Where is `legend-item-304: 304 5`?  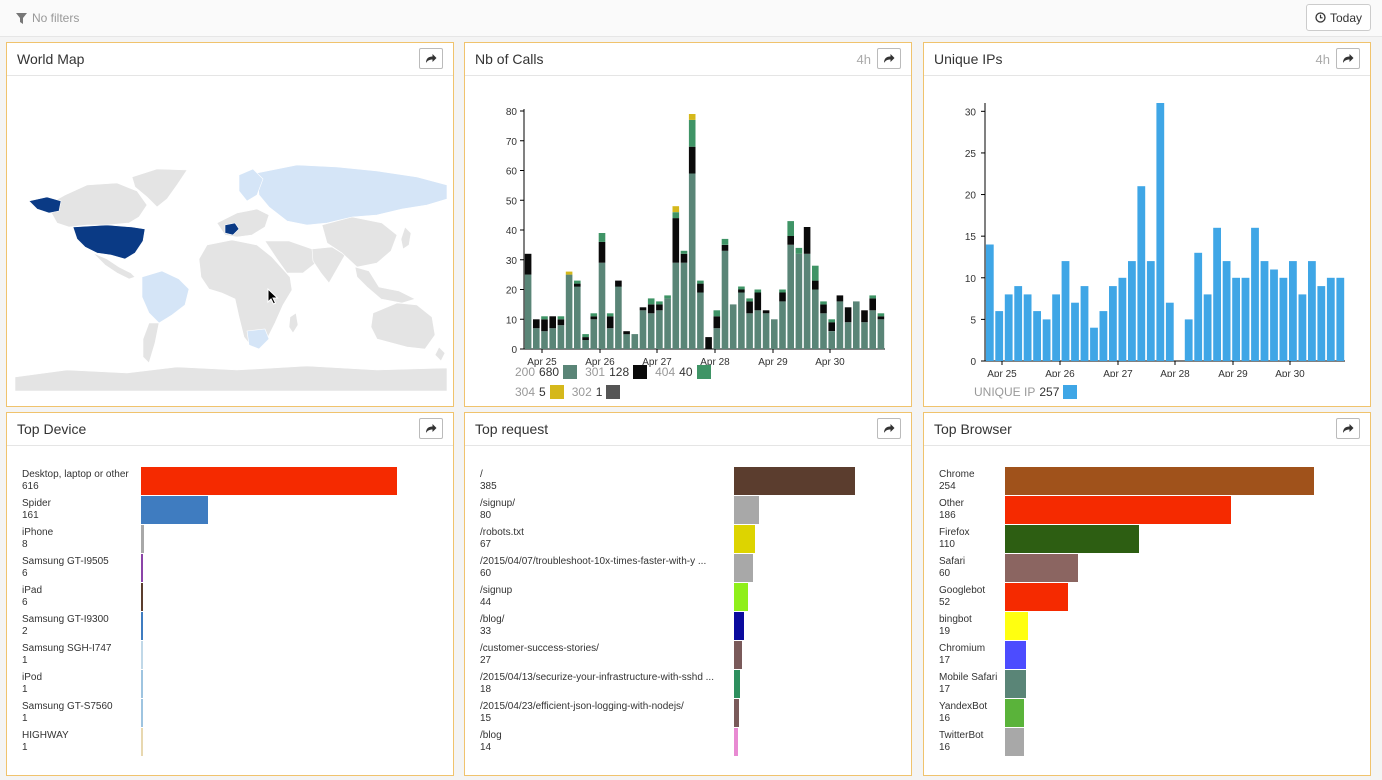 legend-item-304: 304 5 is located at coordinates (539, 392).